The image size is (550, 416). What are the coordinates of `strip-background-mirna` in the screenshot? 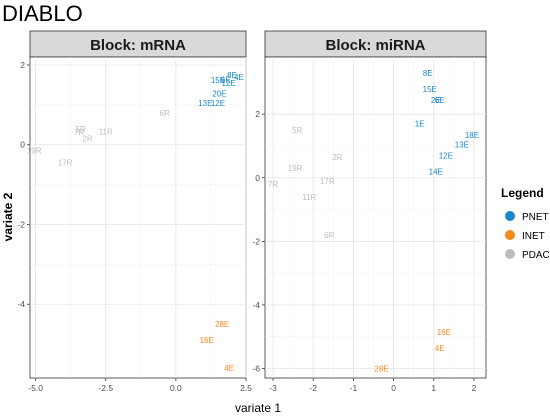 It's located at (375, 44).